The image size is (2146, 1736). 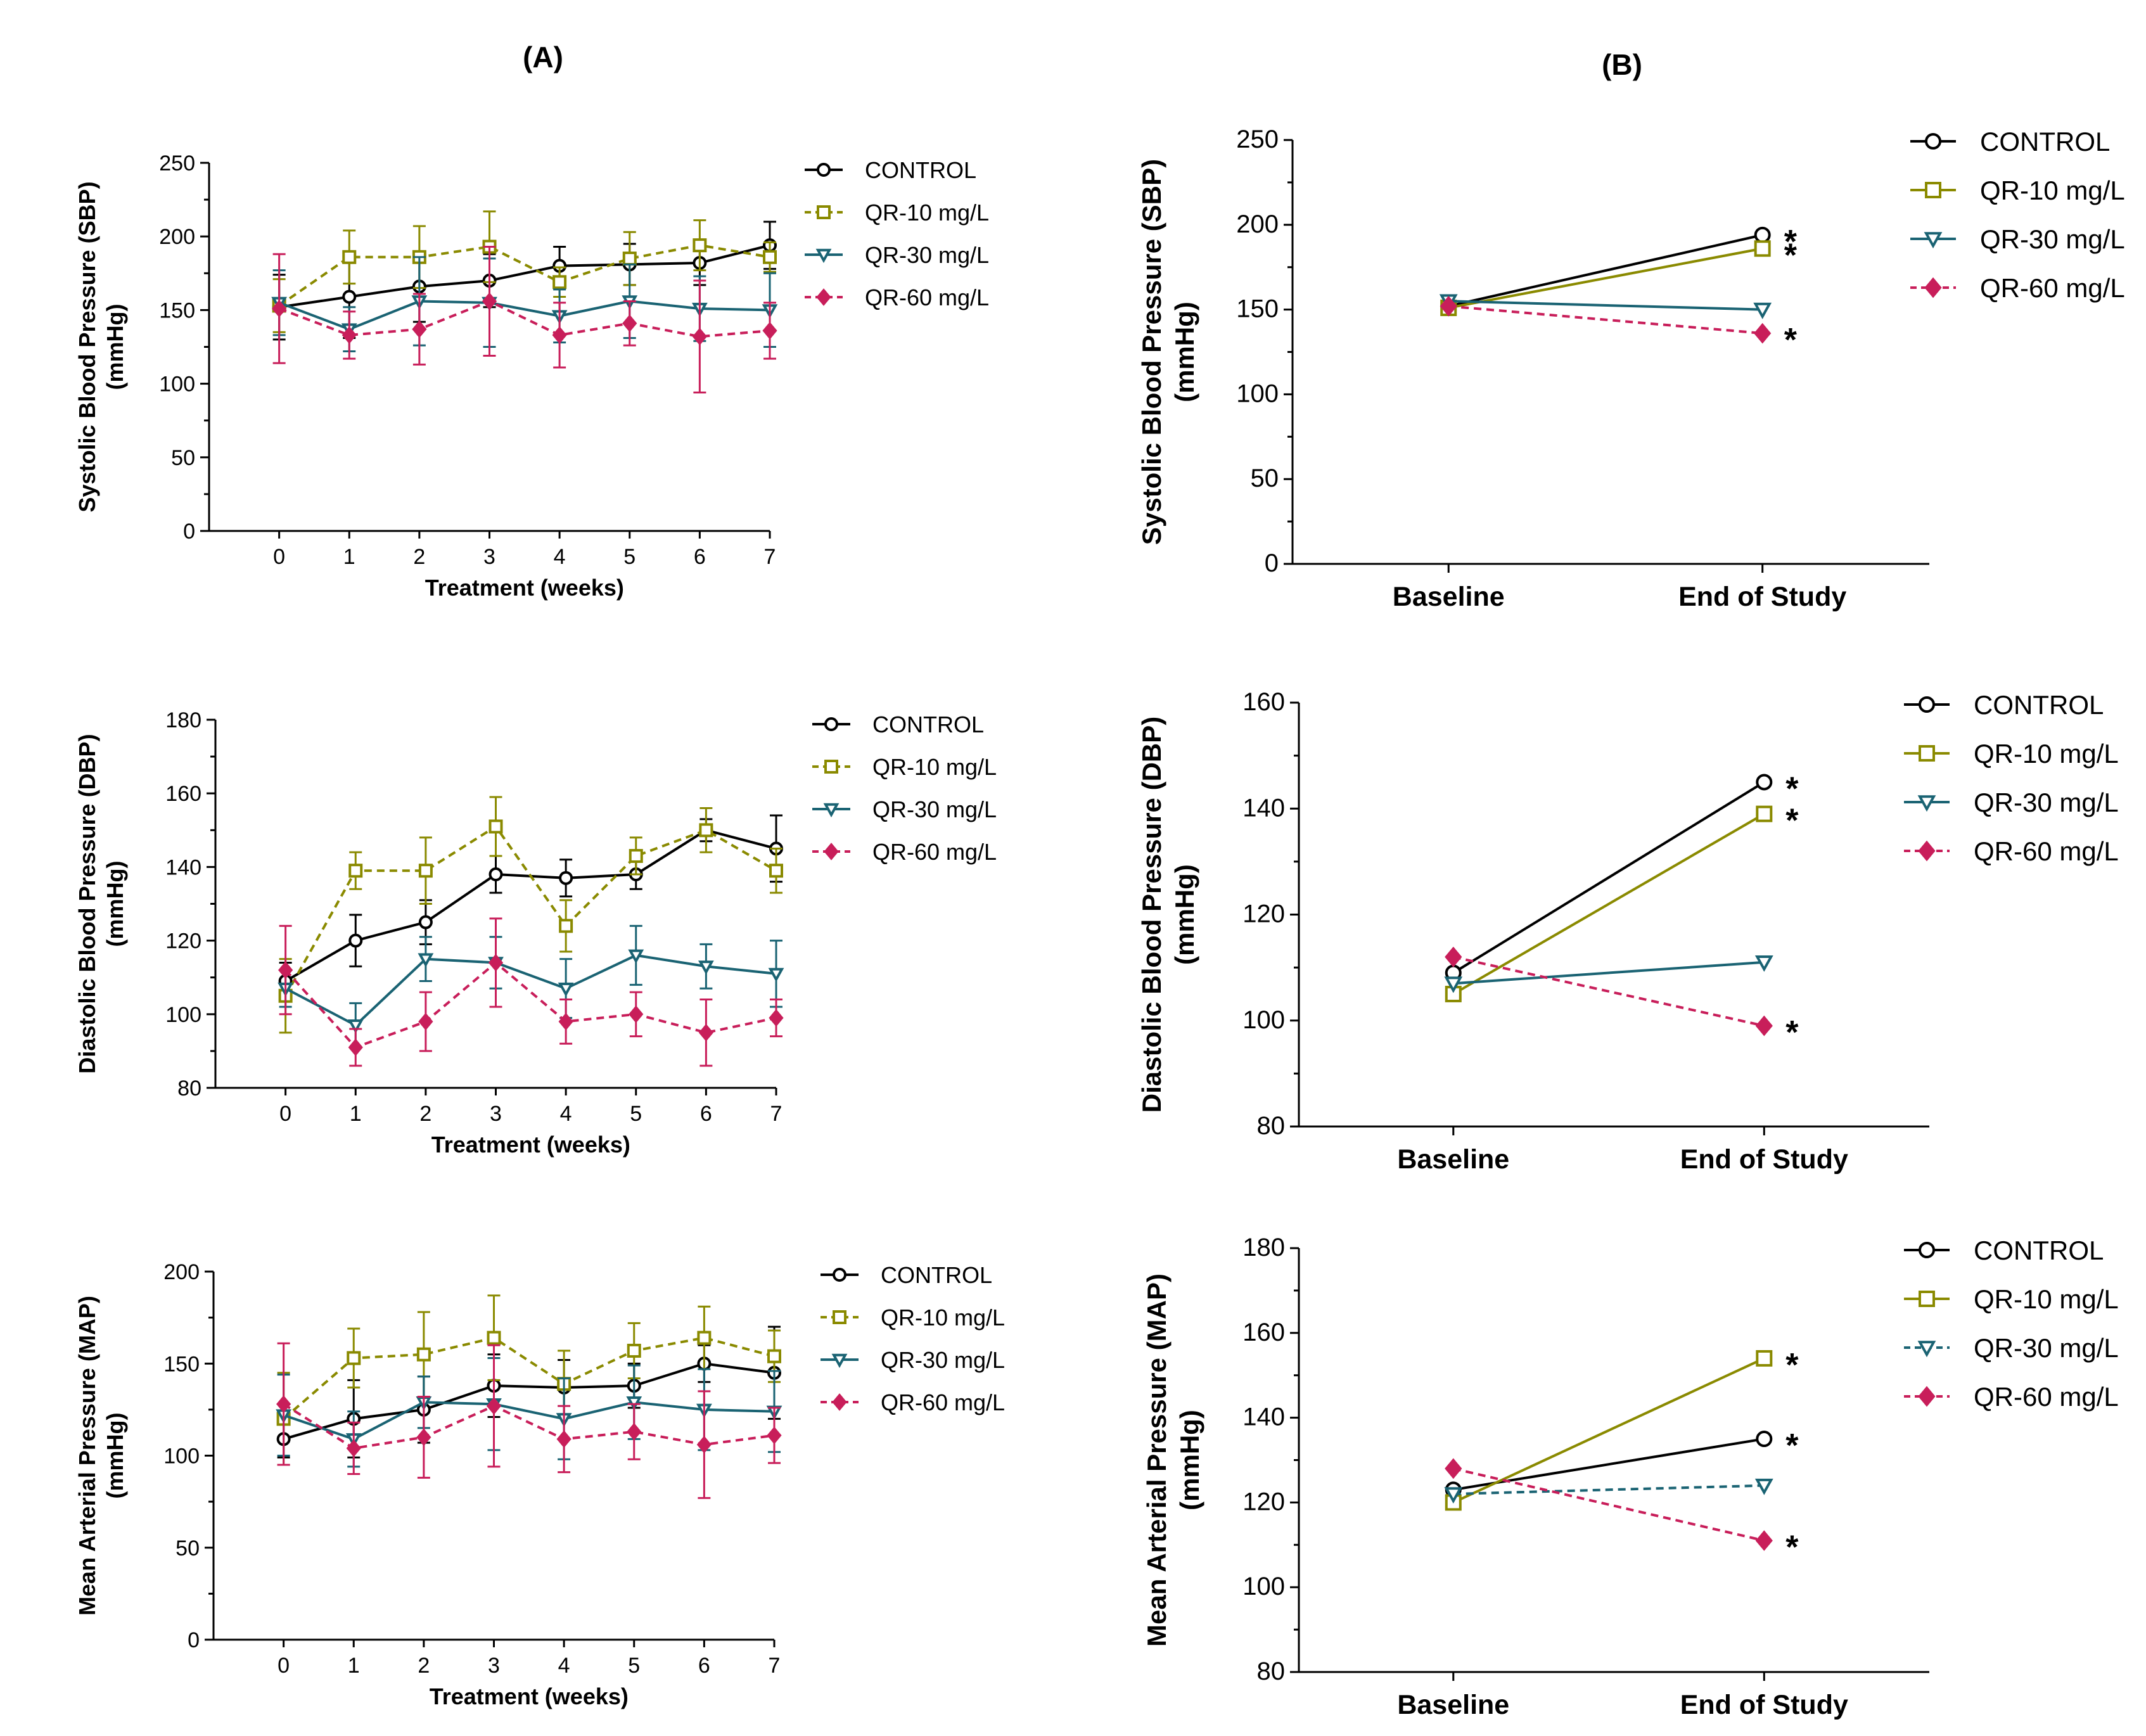 I want to click on y-axis-label-line: Mean Arterial Pressure (MAP), so click(x=87, y=1456).